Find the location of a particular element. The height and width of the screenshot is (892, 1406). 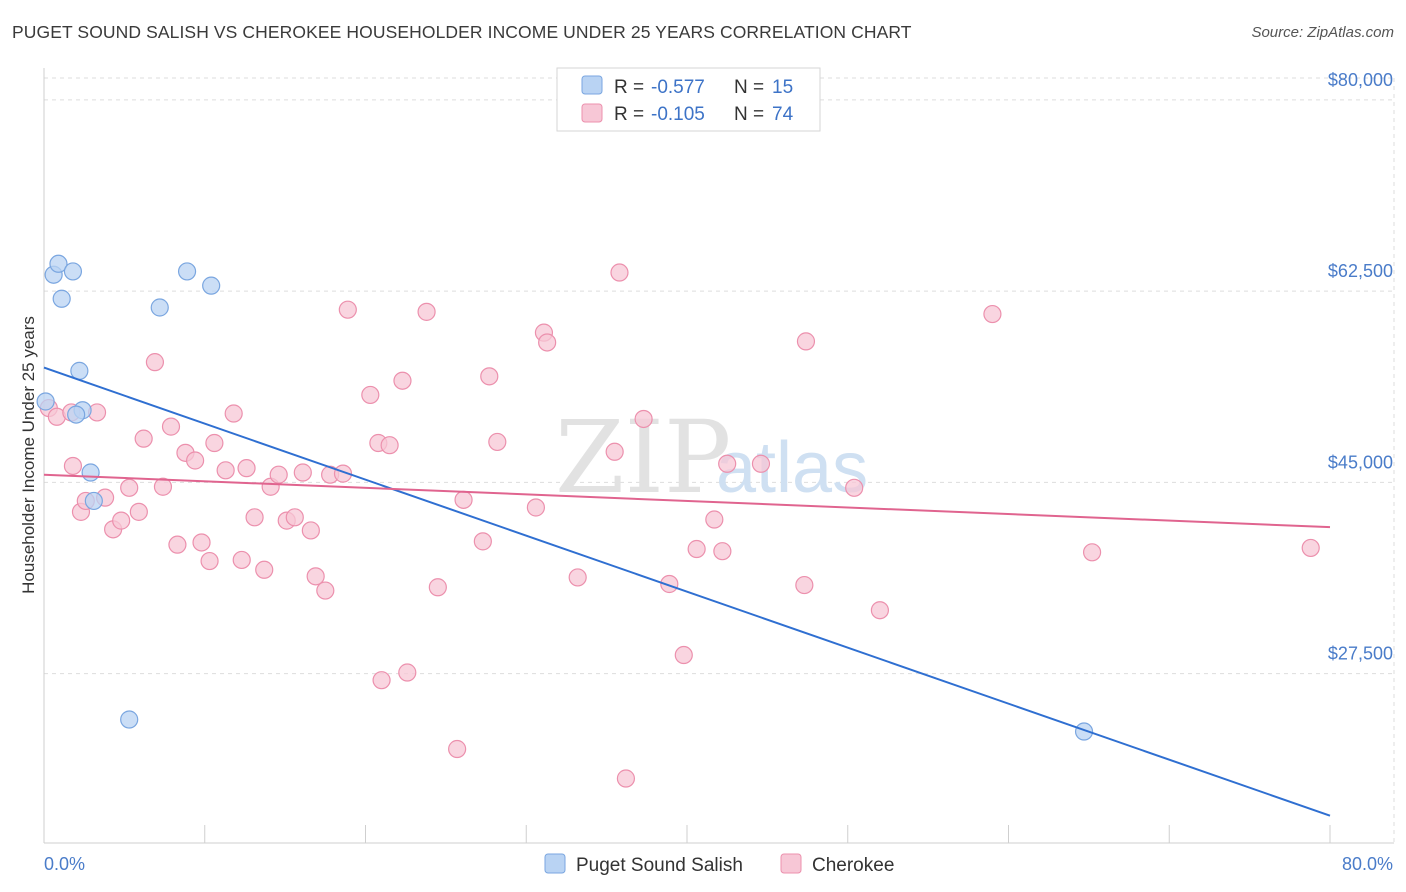

series-swatch-puget is located at coordinates (555, 863).